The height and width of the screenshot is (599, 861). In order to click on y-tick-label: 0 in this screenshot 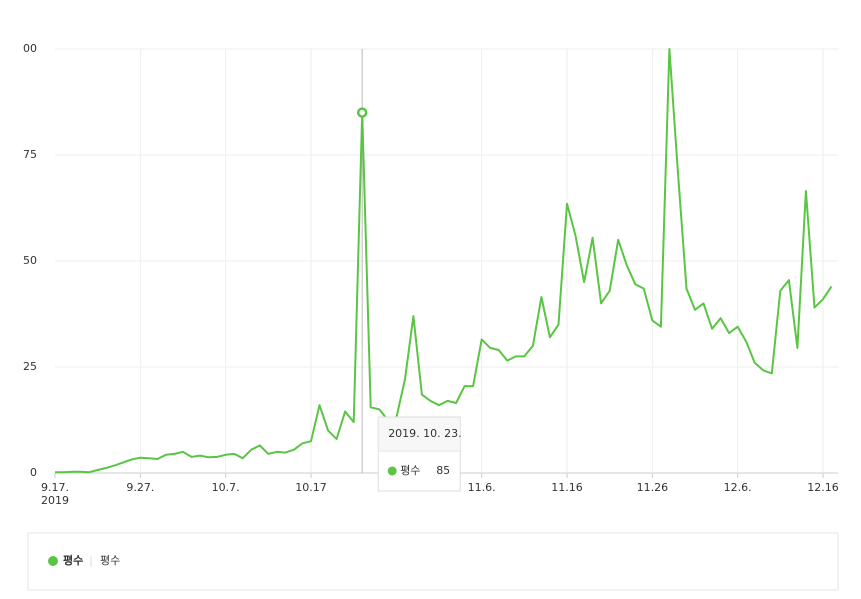, I will do `click(33, 472)`.